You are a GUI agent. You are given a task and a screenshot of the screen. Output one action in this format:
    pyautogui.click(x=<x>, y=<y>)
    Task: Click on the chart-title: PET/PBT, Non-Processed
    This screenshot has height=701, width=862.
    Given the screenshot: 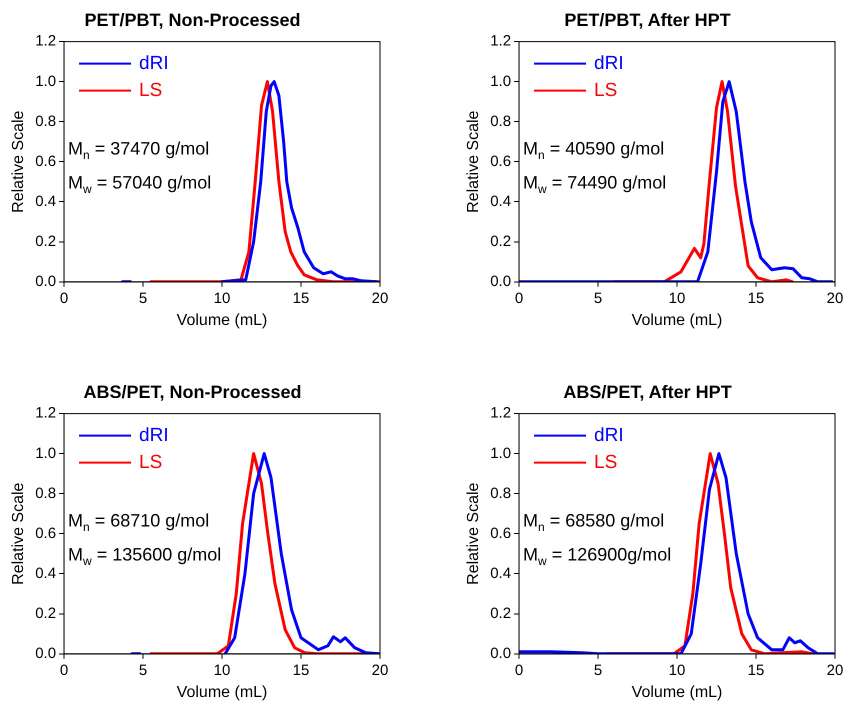 What is the action you would take?
    pyautogui.click(x=192, y=20)
    